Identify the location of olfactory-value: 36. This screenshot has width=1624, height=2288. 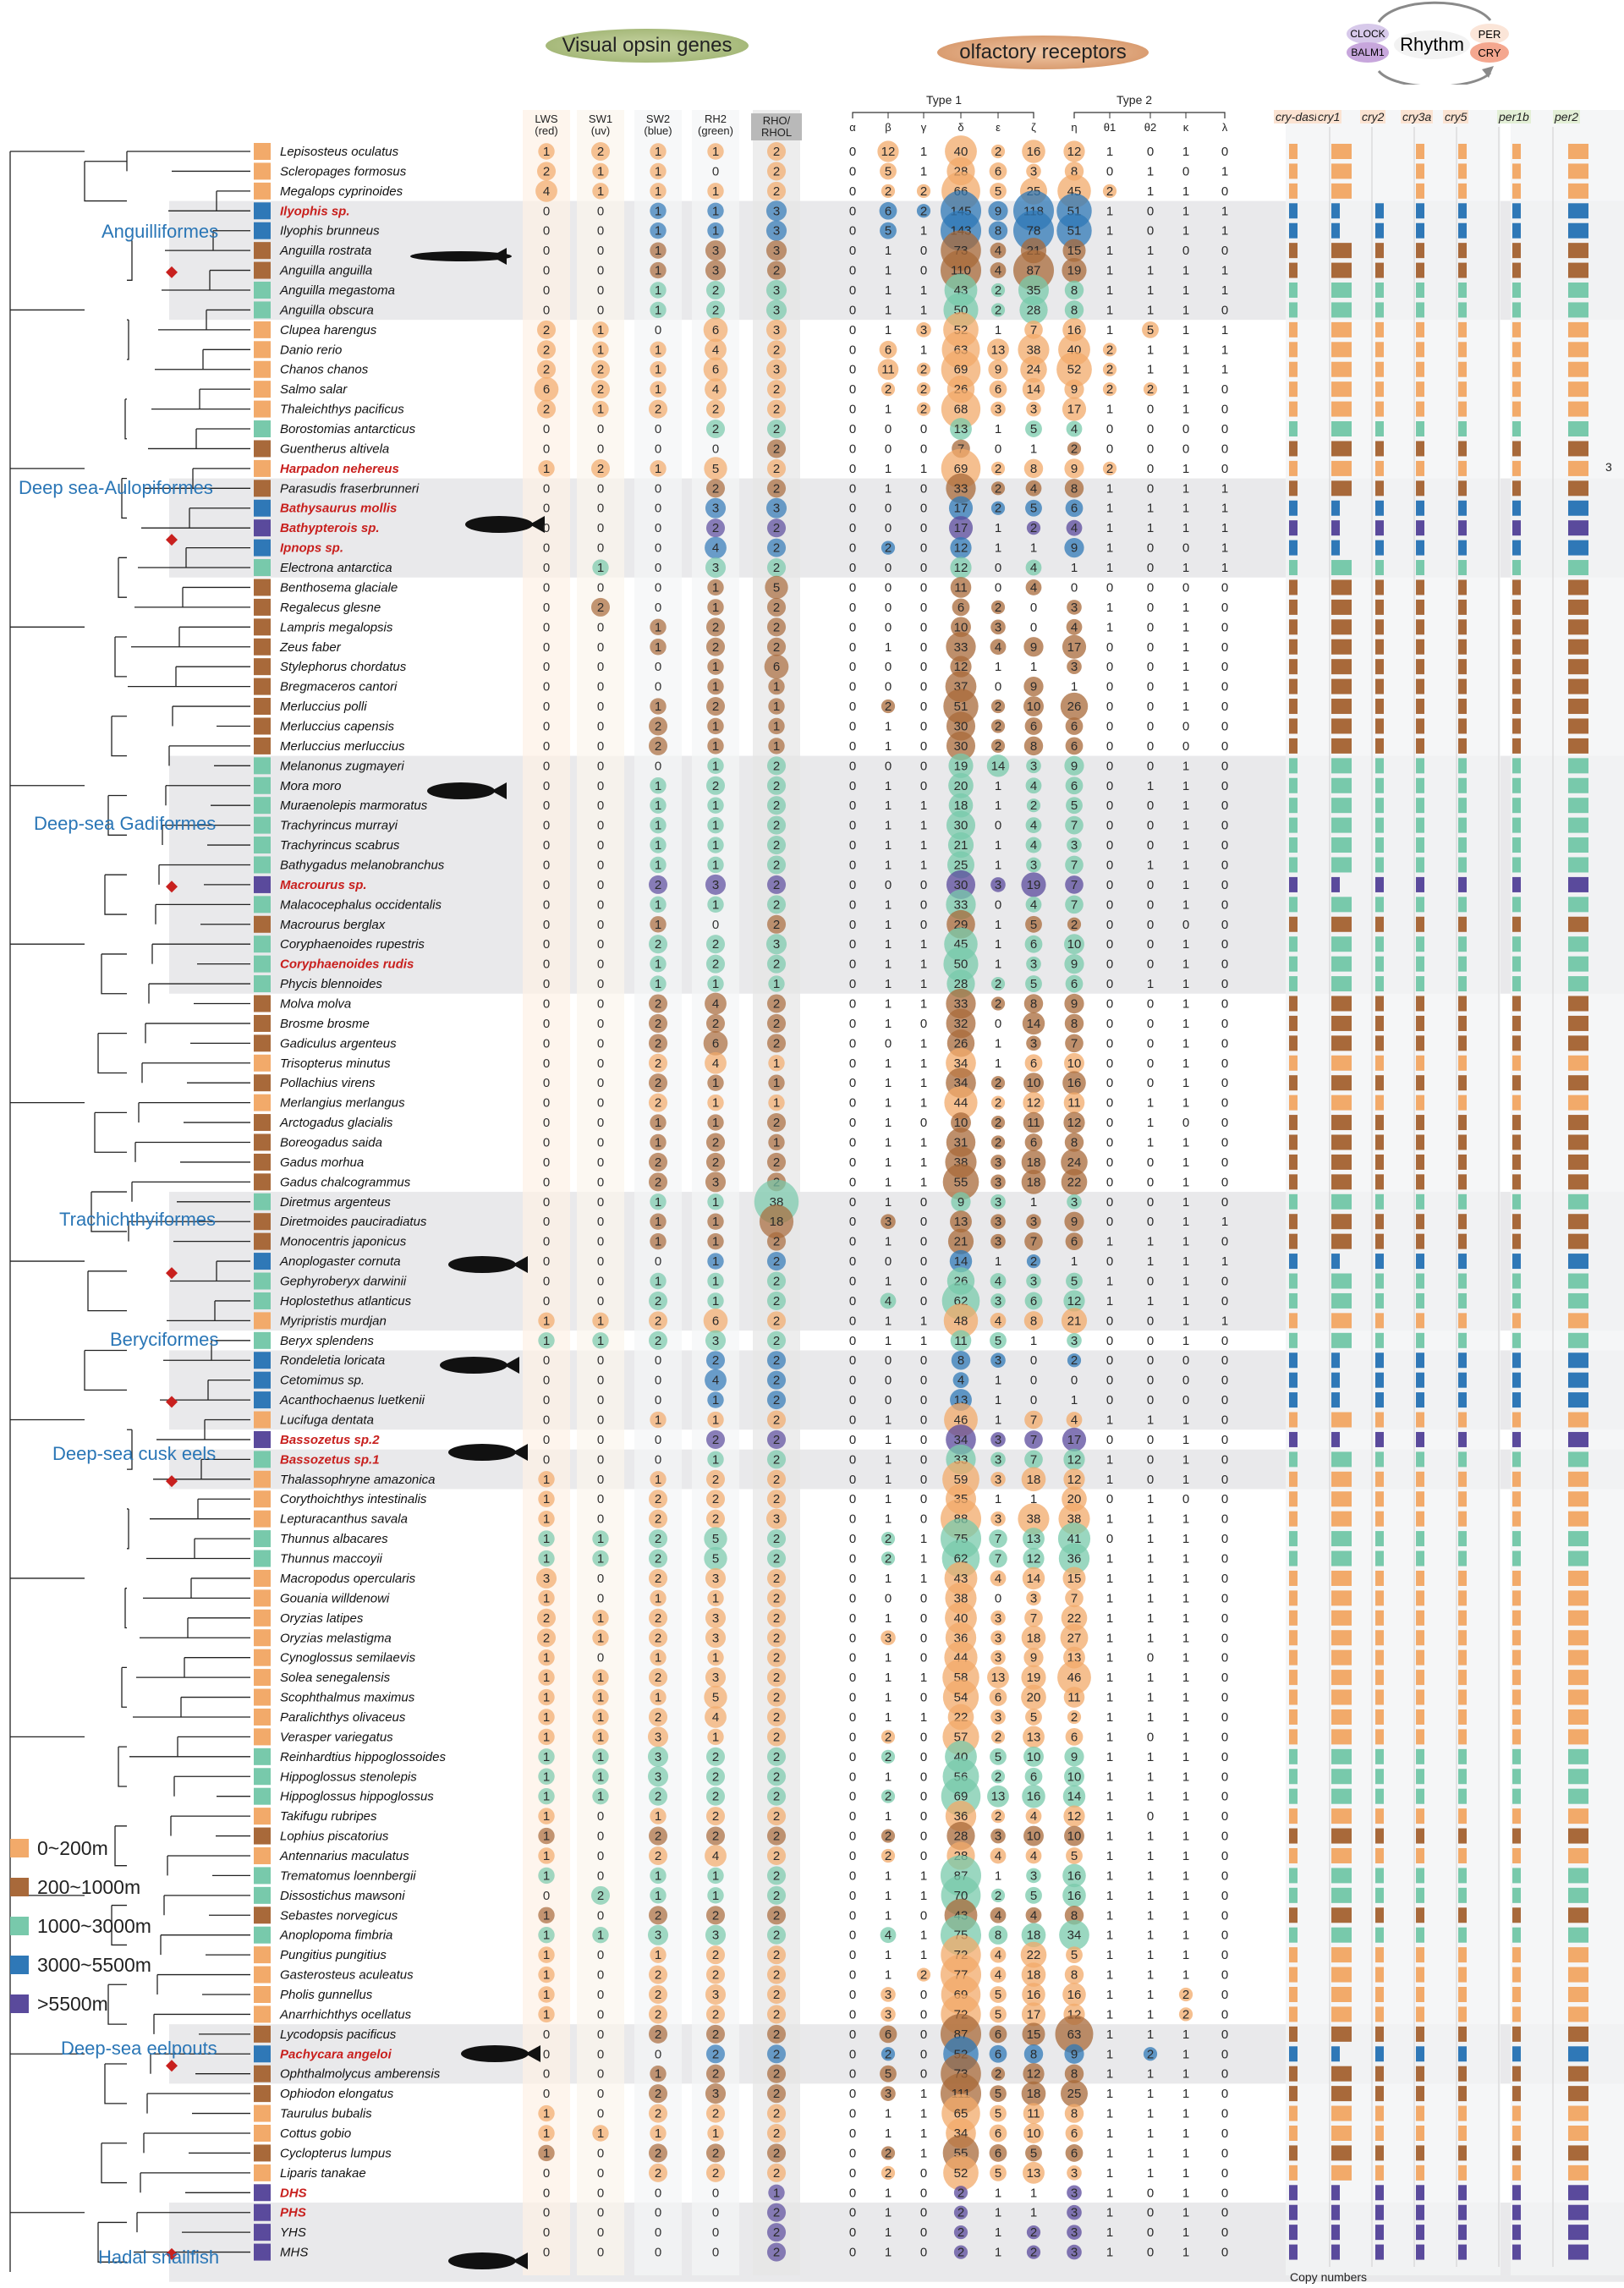
(961, 1816).